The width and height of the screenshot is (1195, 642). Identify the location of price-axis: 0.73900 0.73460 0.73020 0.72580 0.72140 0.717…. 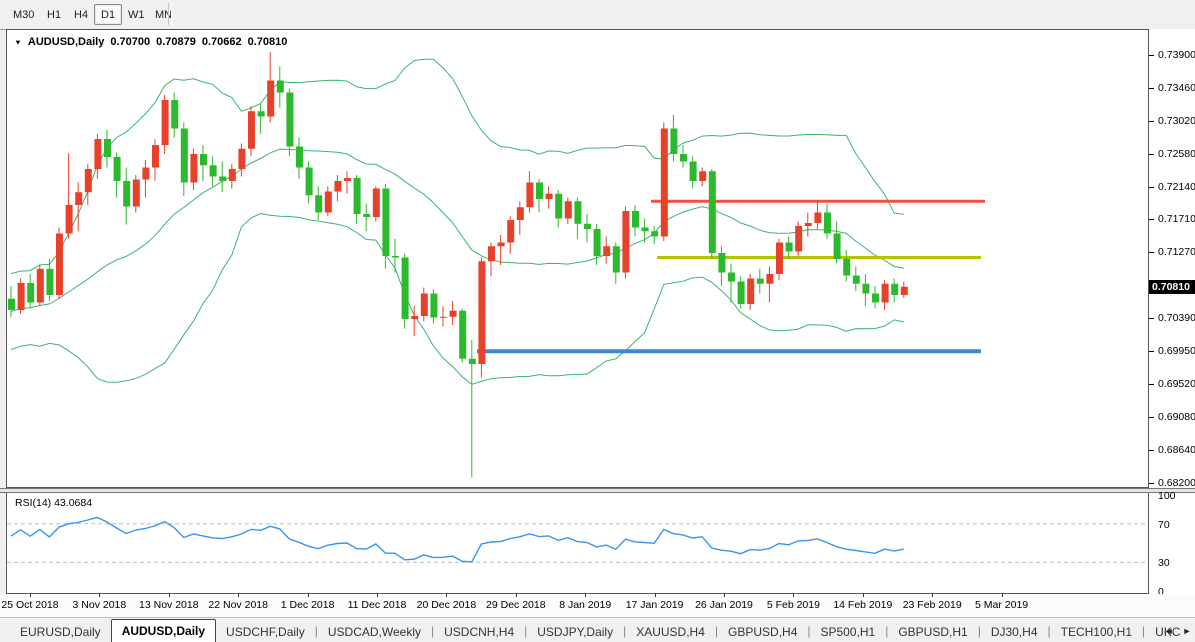
(1172, 259).